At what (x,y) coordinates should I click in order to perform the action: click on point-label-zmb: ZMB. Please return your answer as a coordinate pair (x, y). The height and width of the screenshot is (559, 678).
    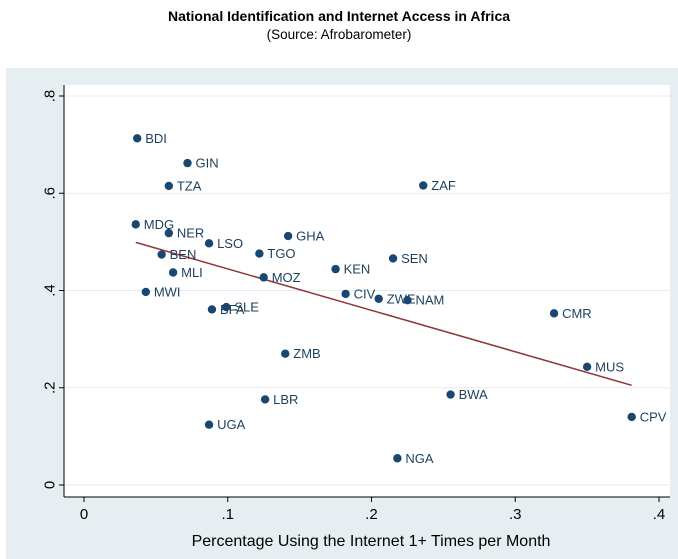
    Looking at the image, I should click on (306, 353).